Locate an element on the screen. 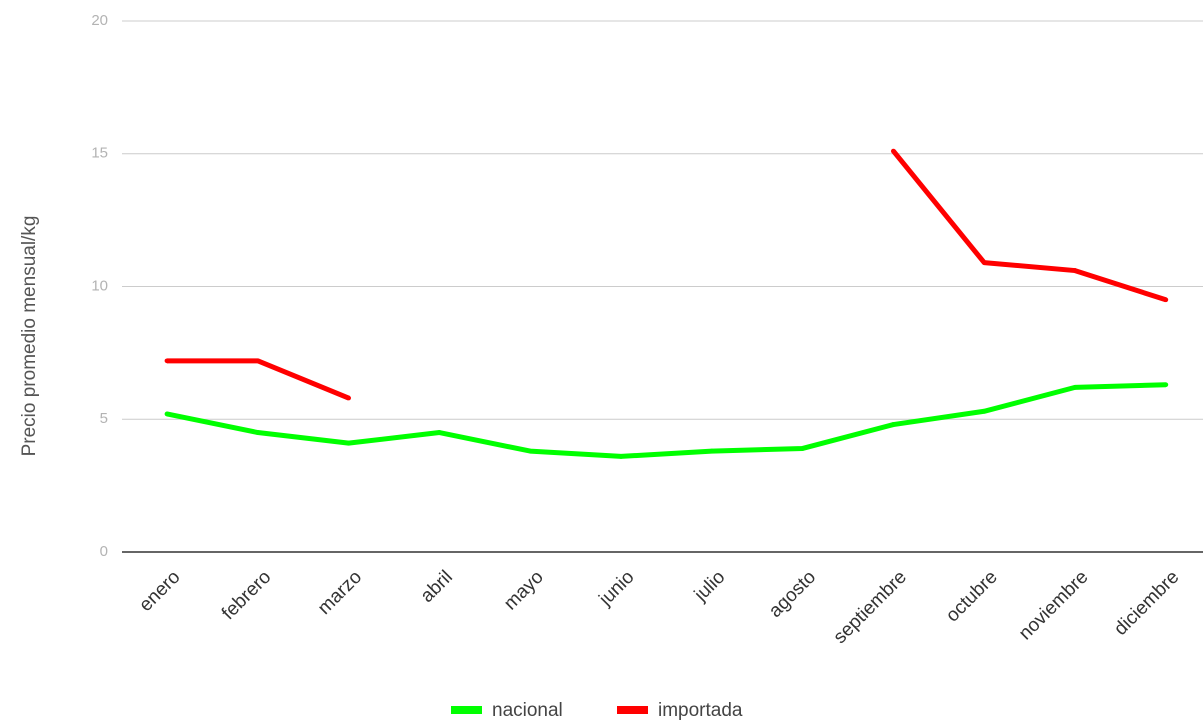 The height and width of the screenshot is (722, 1203). x-tick-label: julio is located at coordinates (709, 586).